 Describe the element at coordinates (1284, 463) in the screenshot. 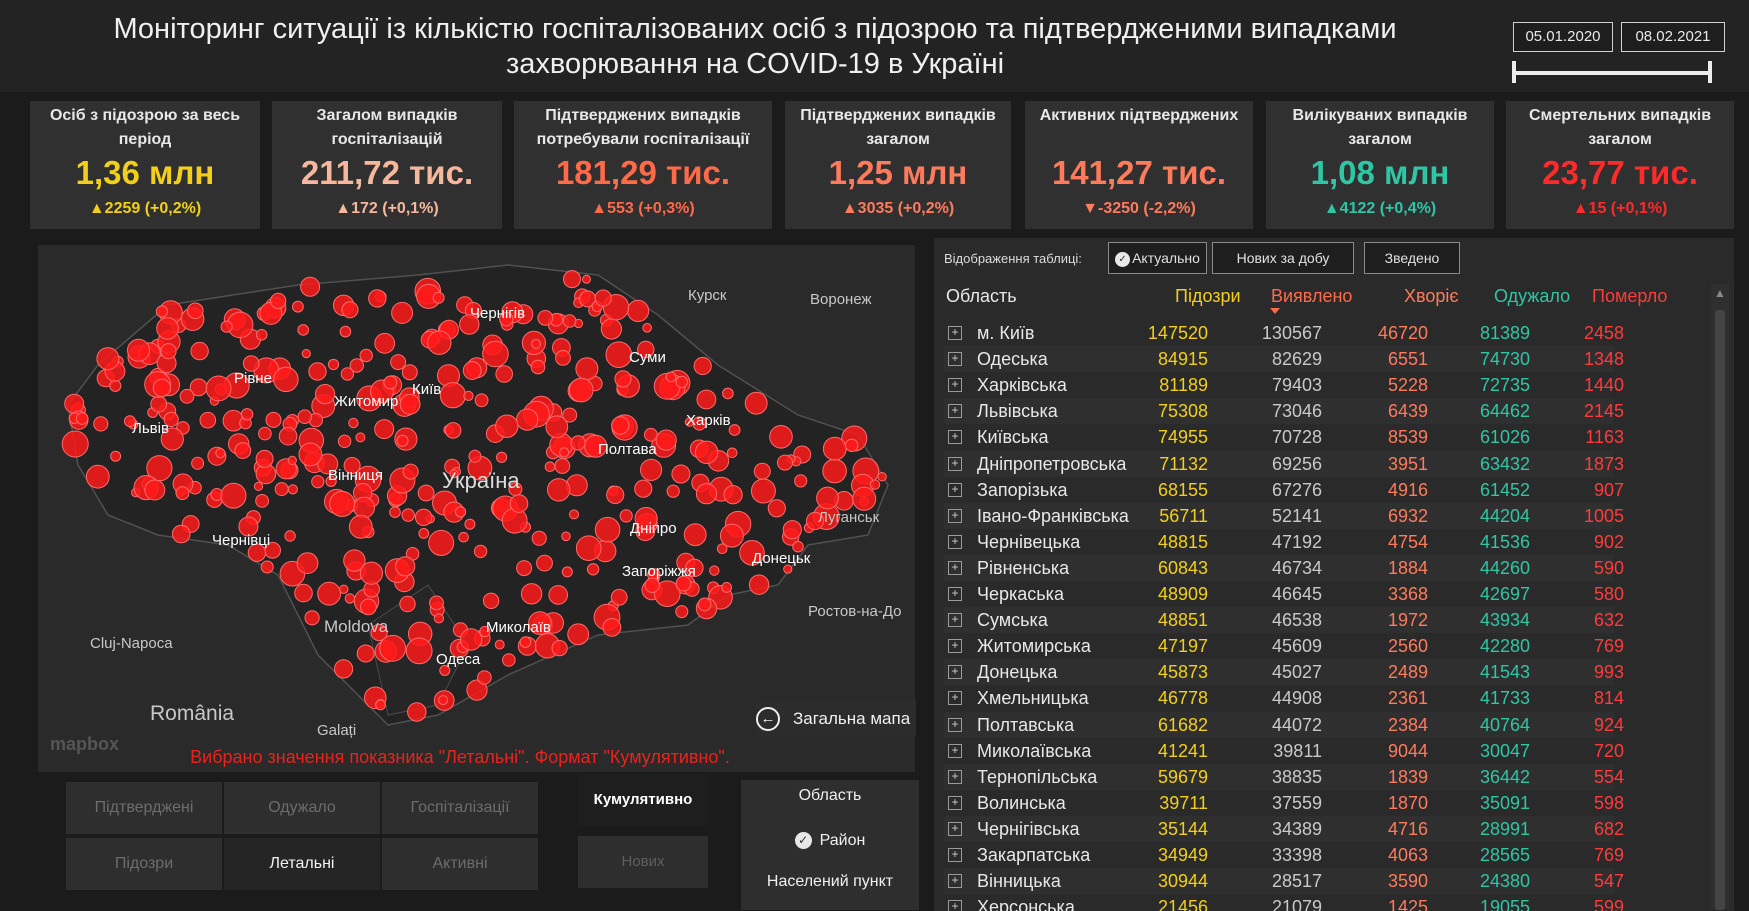

I see `table-row: + Дніпропетровська 71132 69256 3951 63432 1873` at that location.